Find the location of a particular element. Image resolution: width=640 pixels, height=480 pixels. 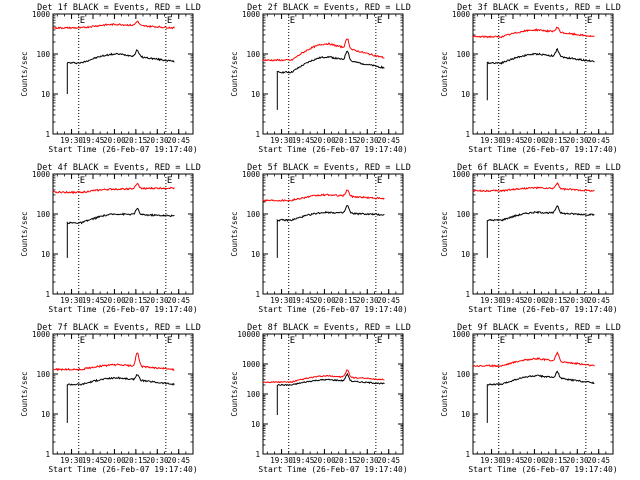

panel-title: Det 3f BLACK = Events, RED = LLD is located at coordinates (539, 8).